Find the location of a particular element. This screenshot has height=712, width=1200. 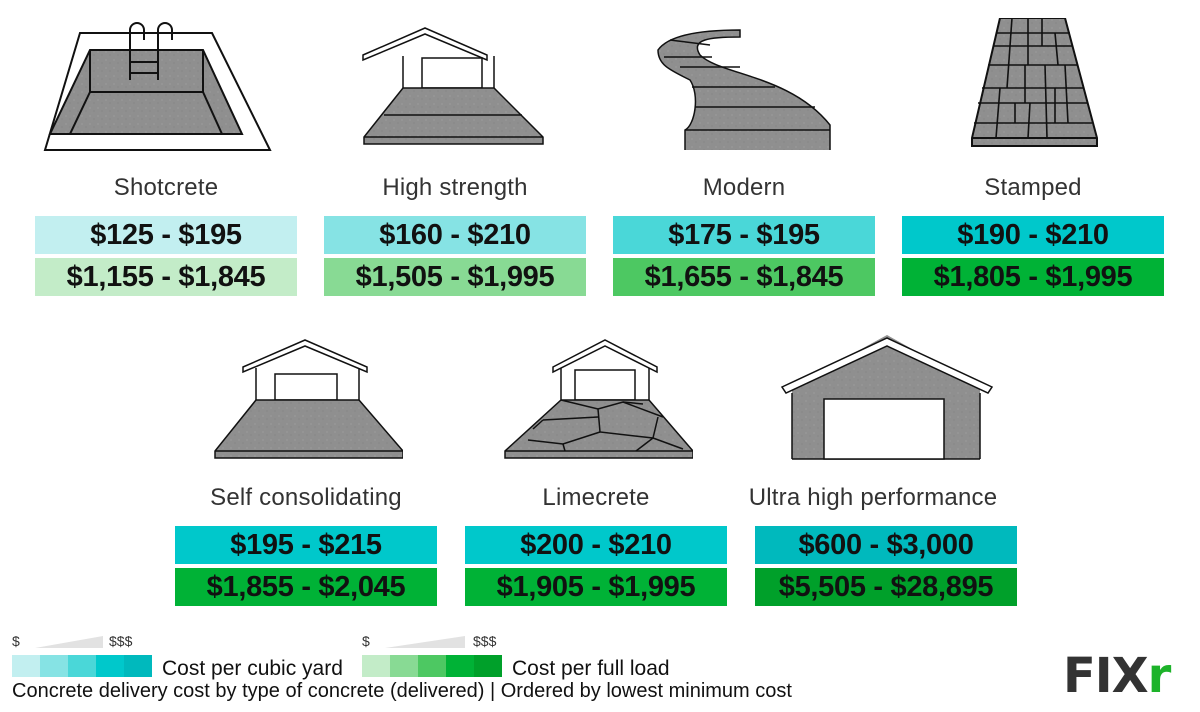

cubic-yard-cost: $125 - $195 is located at coordinates (166, 235).